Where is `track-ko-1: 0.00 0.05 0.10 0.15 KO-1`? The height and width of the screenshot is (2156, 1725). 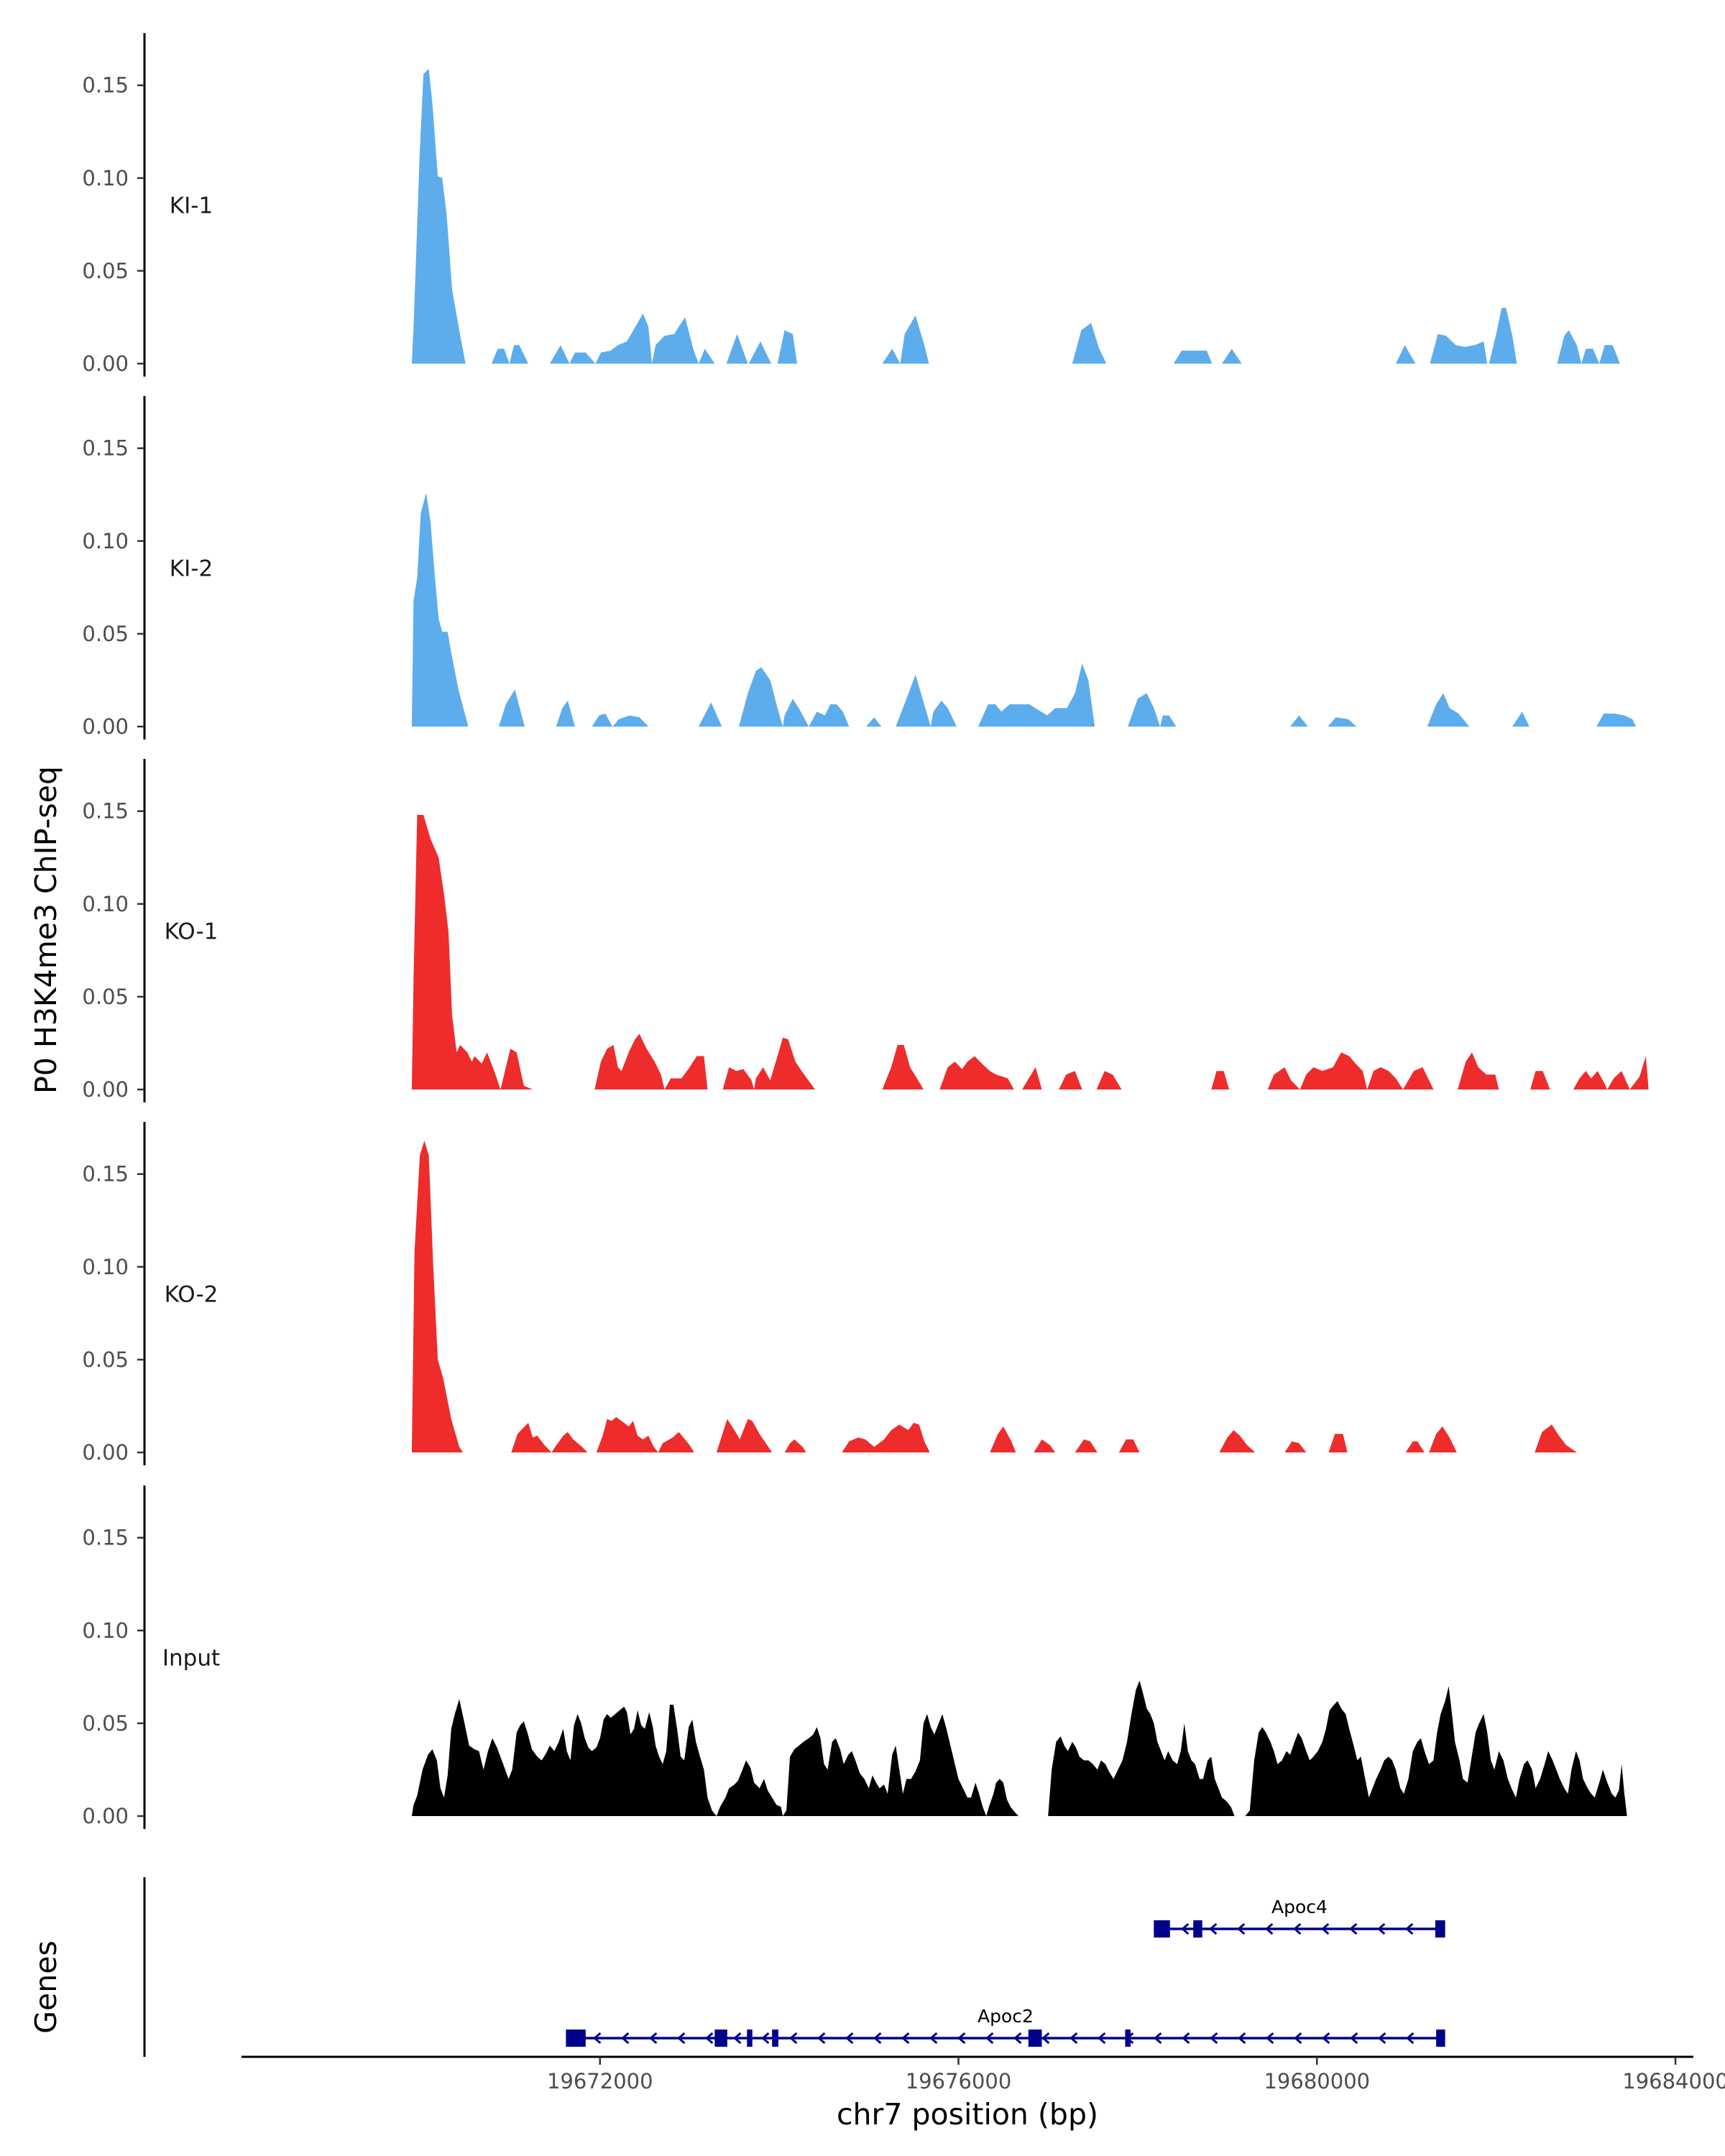
track-ko-1: 0.00 0.05 0.10 0.15 KO-1 is located at coordinates (865, 931).